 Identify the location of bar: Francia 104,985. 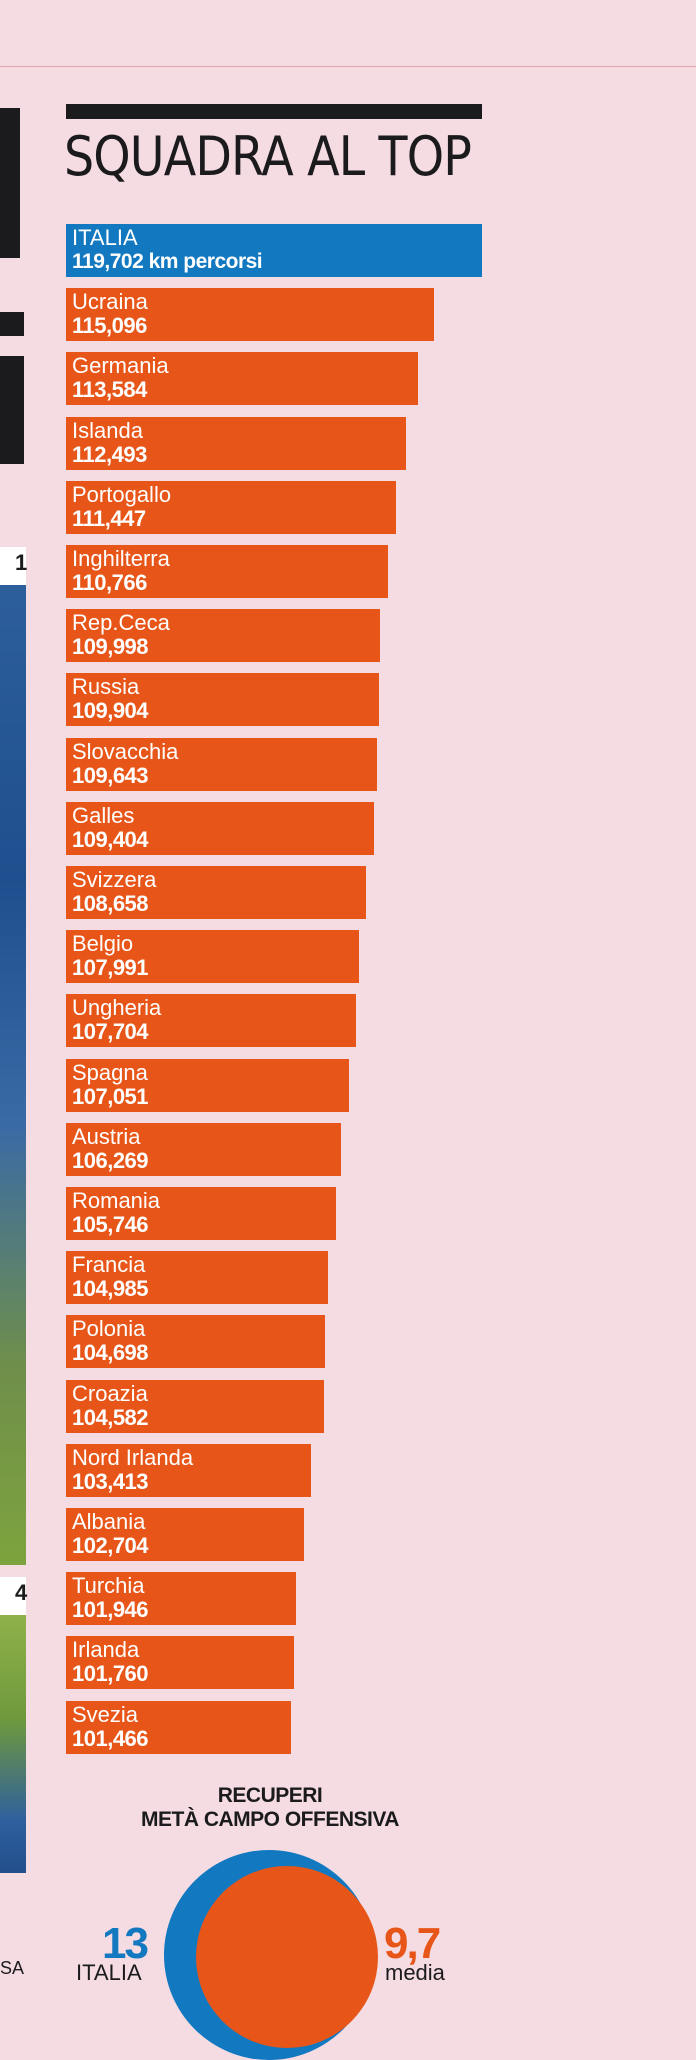
(197, 1278).